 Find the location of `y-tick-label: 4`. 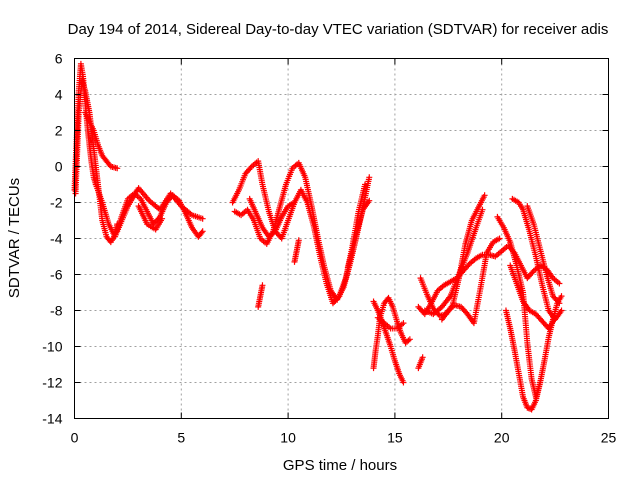

y-tick-label: 4 is located at coordinates (59, 95).